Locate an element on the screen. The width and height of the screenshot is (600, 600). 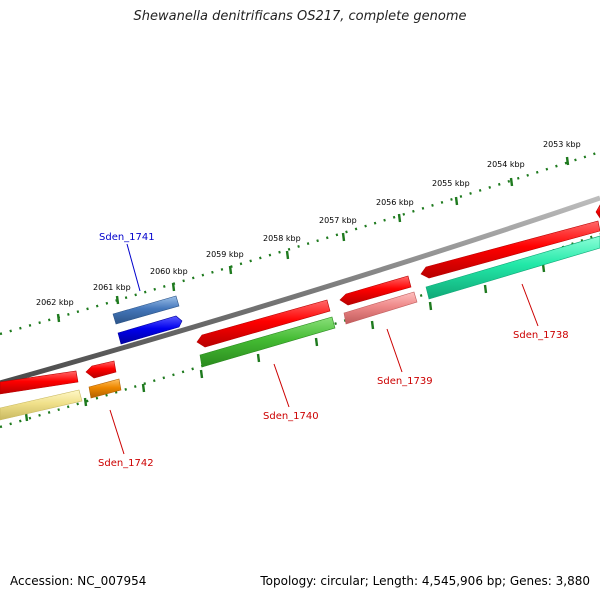
ruler-label: 2056 kbp is located at coordinates (395, 202).